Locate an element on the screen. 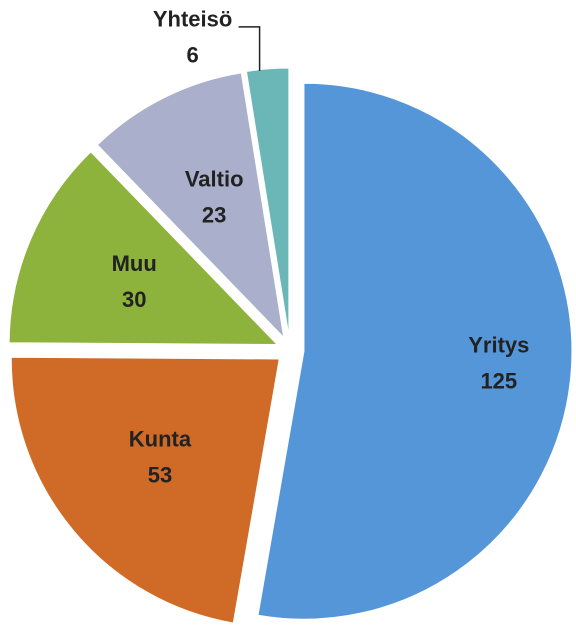 The height and width of the screenshot is (627, 576). slice-label: Yritys is located at coordinates (498, 344).